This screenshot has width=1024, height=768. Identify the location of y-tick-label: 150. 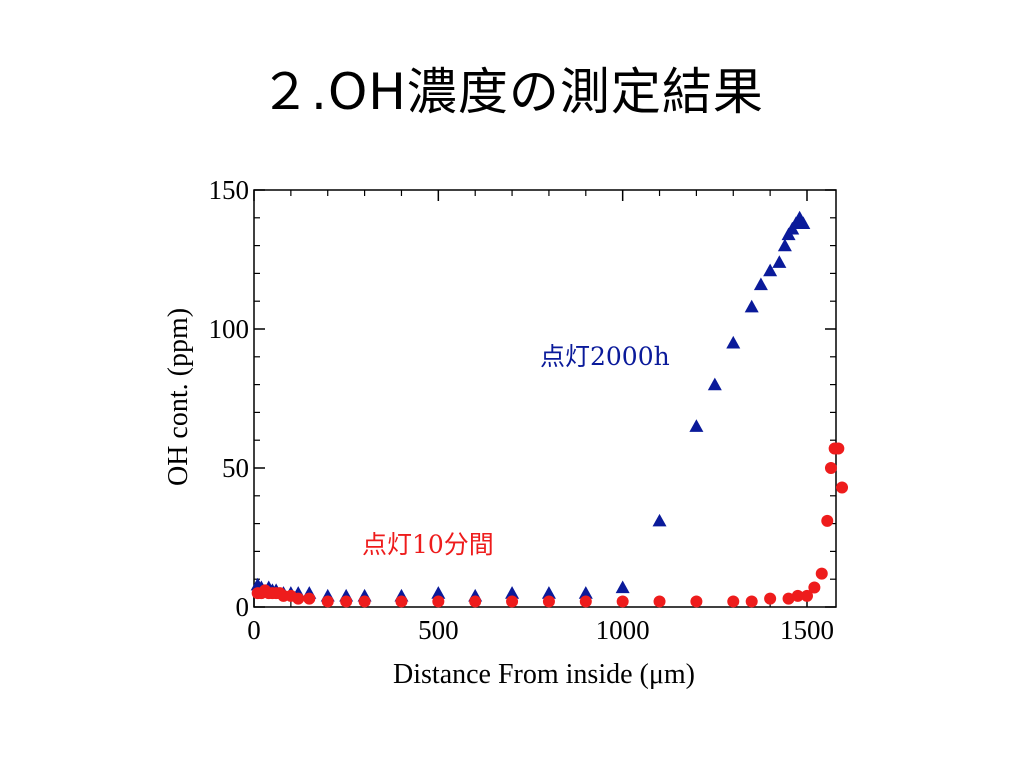
(229, 190).